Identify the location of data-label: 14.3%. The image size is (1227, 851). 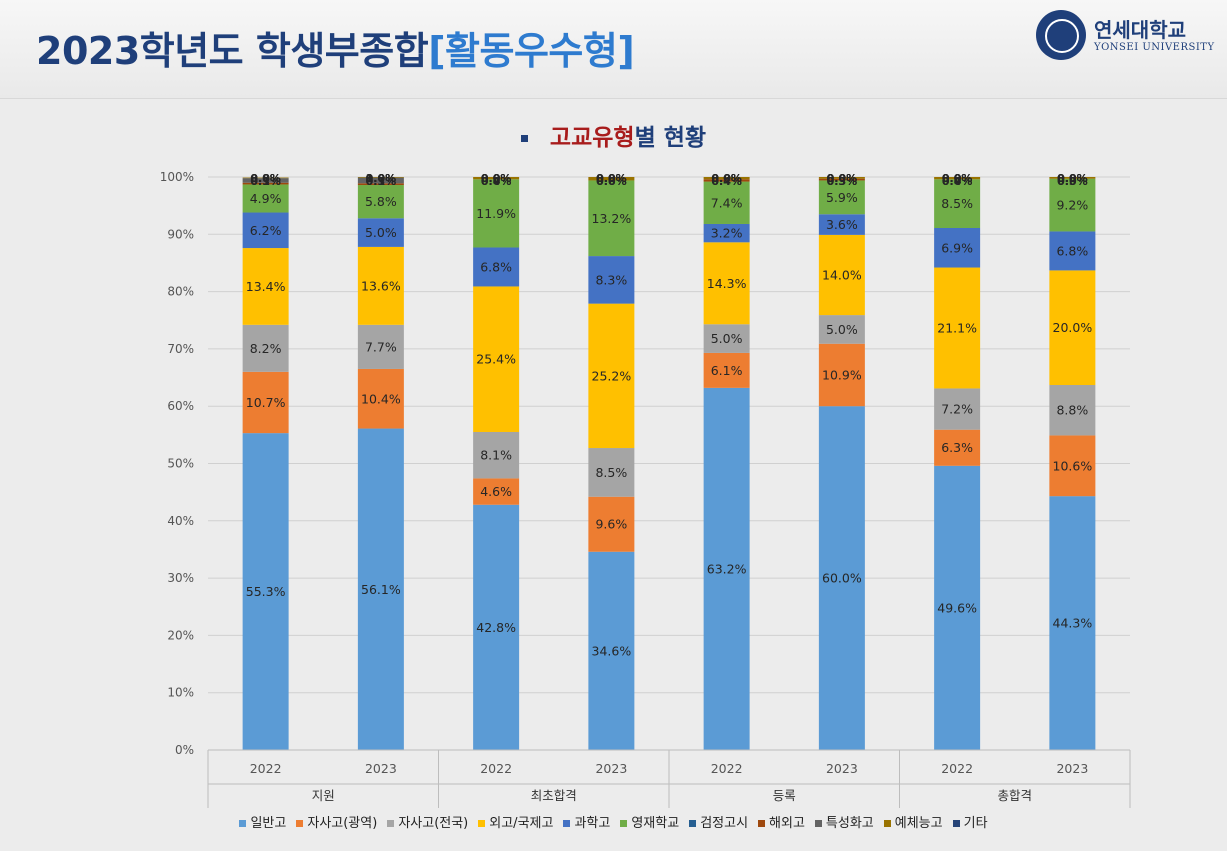
(727, 283).